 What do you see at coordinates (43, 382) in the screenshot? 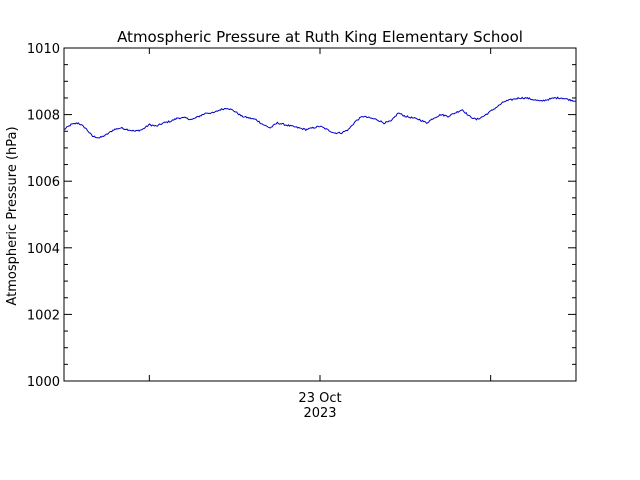
I see `y-tick-label: 1000` at bounding box center [43, 382].